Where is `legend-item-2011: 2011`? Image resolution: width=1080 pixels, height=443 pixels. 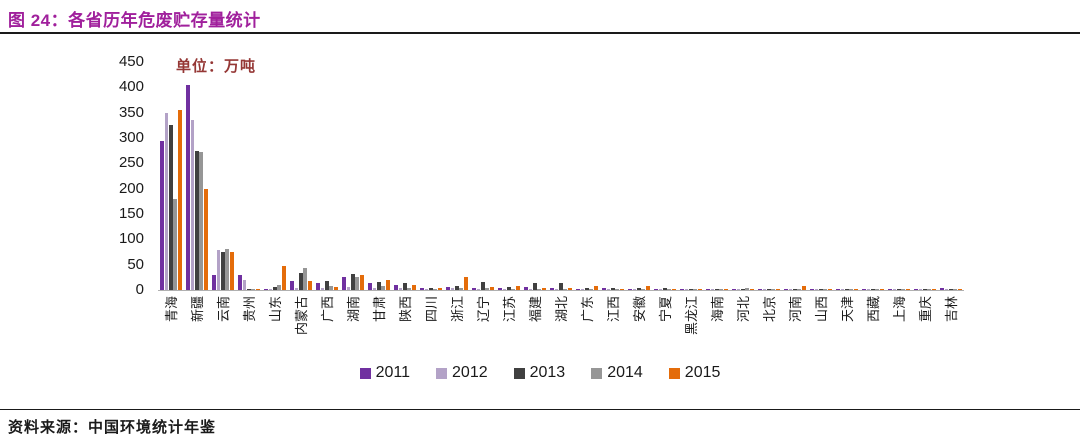 legend-item-2011: 2011 is located at coordinates (385, 373).